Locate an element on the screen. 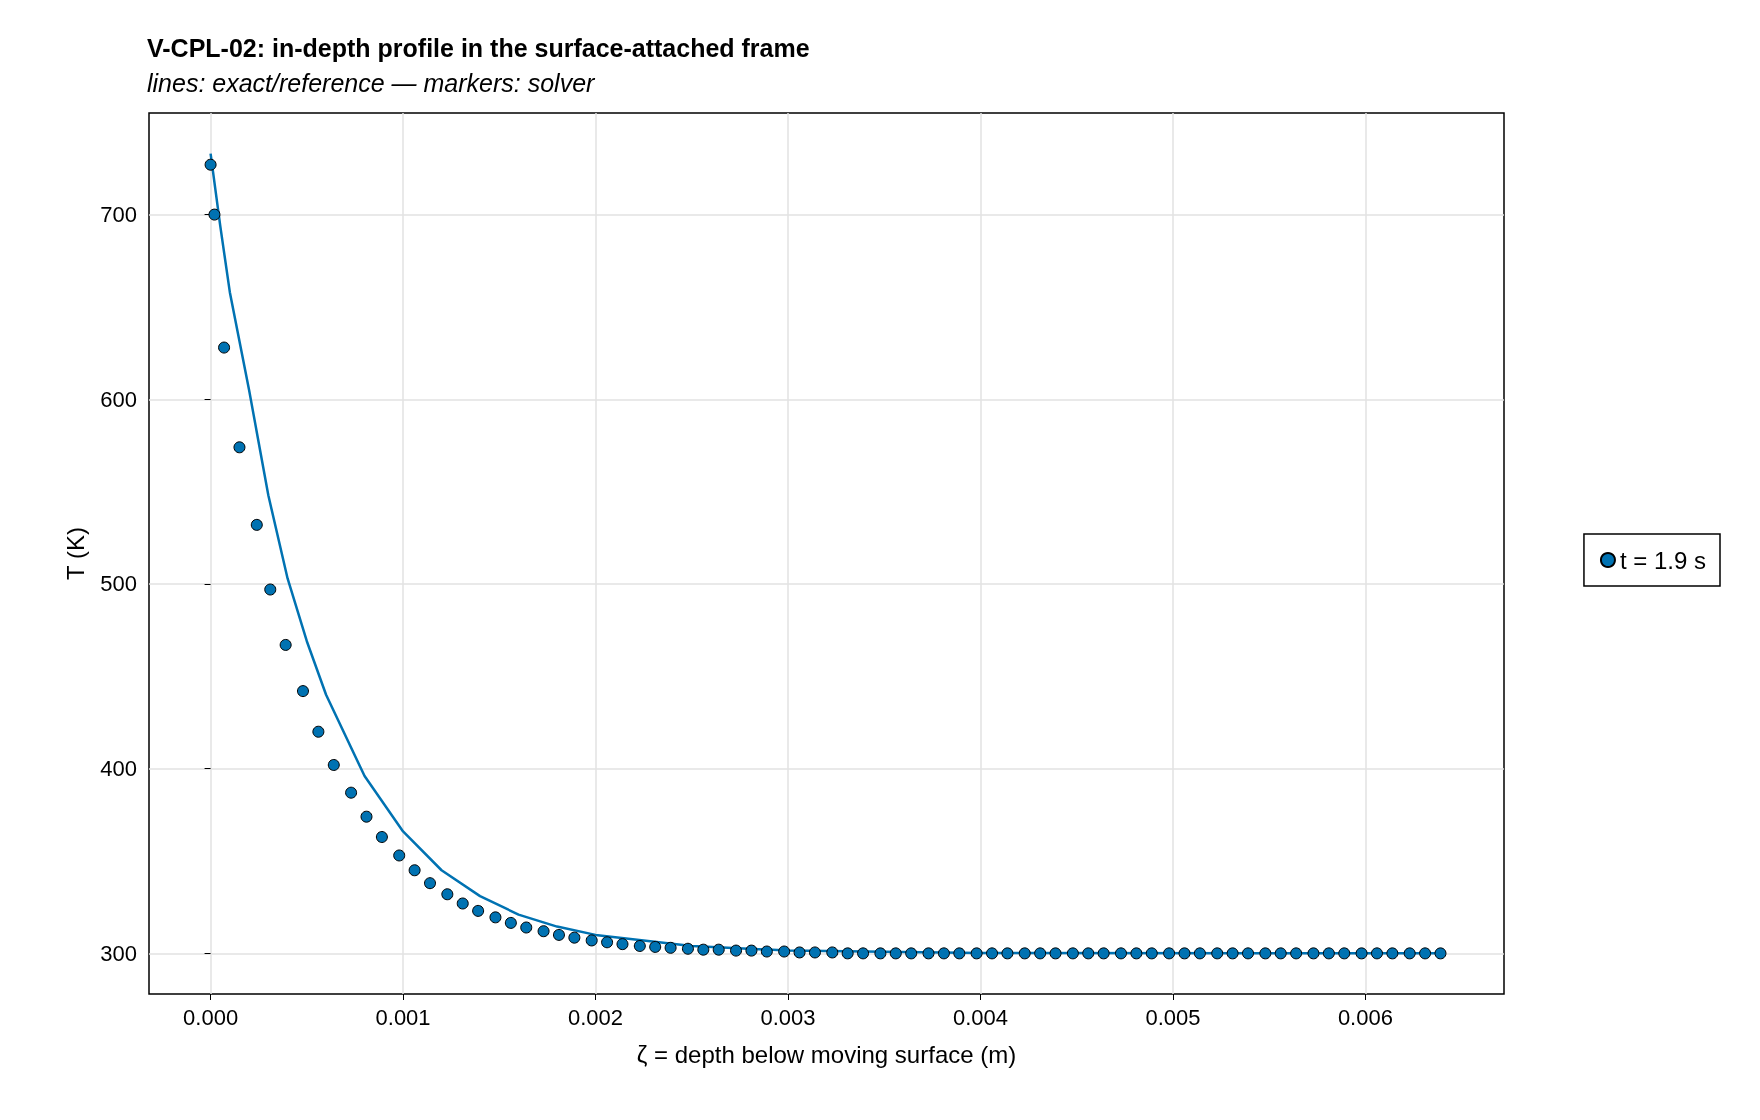  y-tick-label: 600 is located at coordinates (118, 399).